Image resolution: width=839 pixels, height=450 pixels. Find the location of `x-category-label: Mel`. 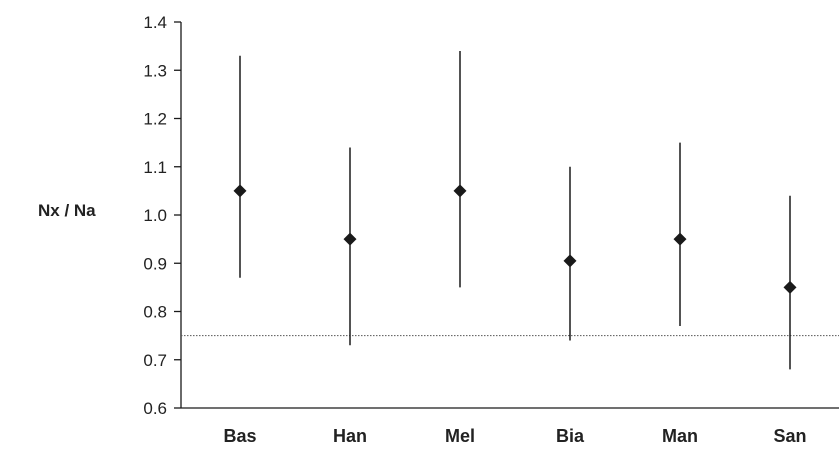

x-category-label: Mel is located at coordinates (460, 436).